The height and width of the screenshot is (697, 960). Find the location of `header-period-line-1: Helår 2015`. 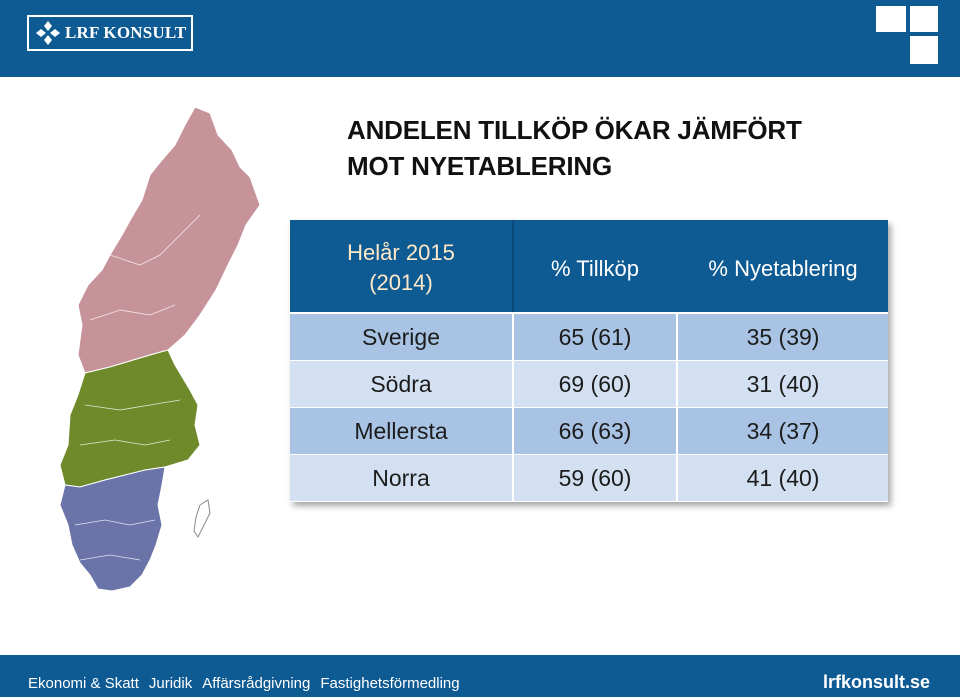

header-period-line-1: Helår 2015 is located at coordinates (401, 252).